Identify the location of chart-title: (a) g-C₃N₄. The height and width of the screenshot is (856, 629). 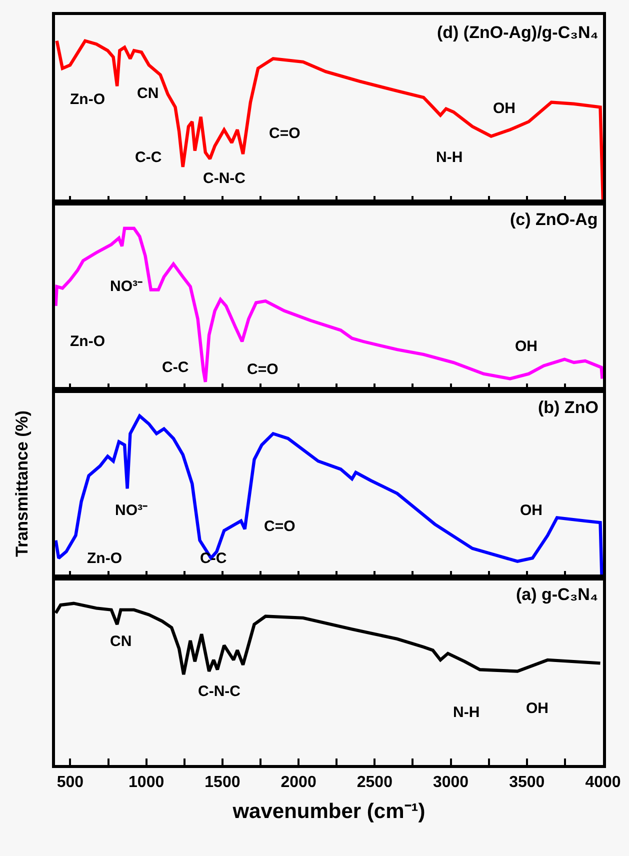
(557, 594).